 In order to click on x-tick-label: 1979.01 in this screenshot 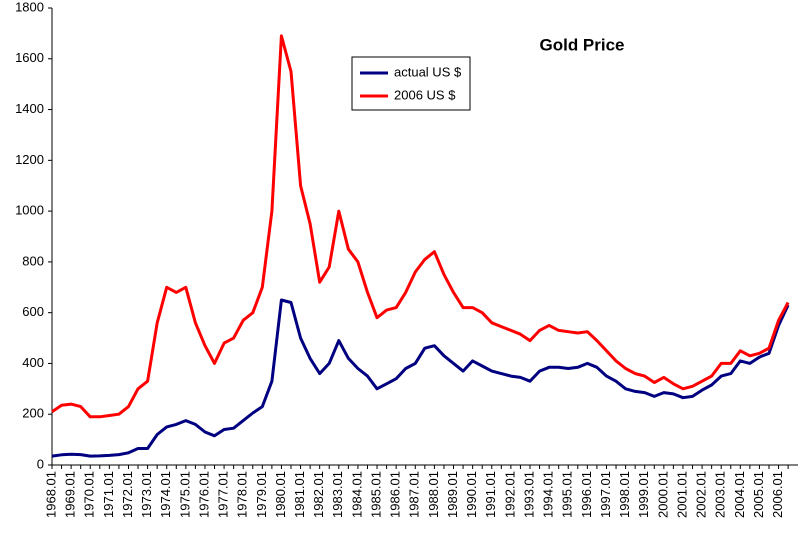, I will do `click(261, 494)`.